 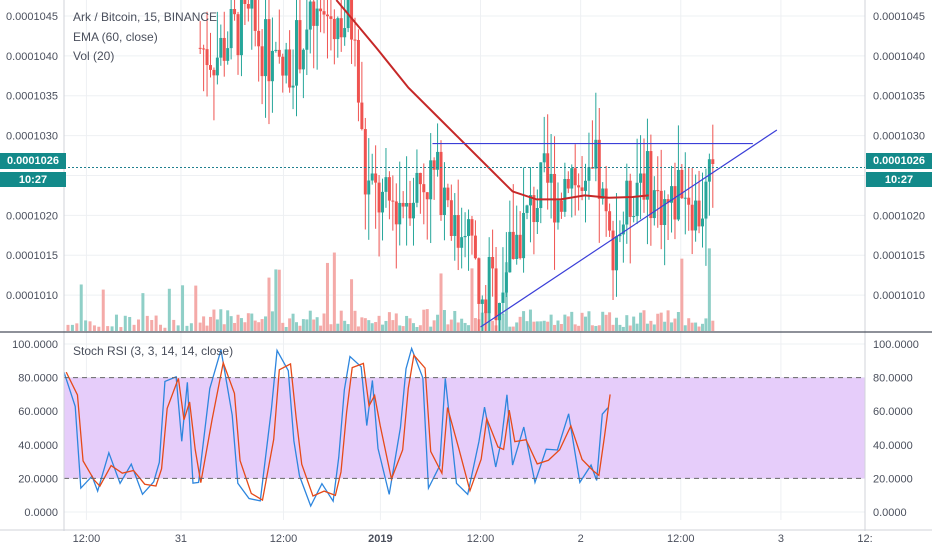 I want to click on trendlines, so click(x=605, y=228).